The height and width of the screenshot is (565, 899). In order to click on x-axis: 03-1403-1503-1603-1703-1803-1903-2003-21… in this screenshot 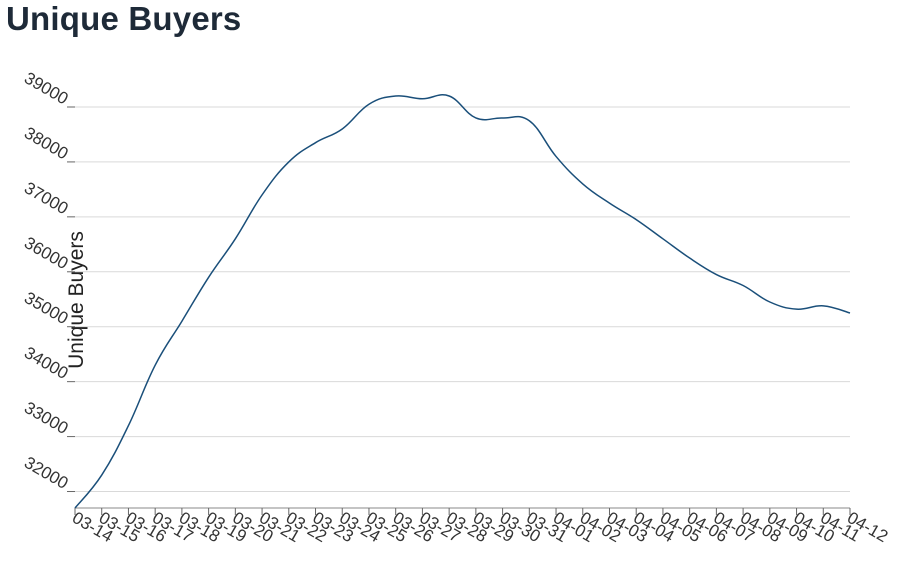, I will do `click(480, 526)`.